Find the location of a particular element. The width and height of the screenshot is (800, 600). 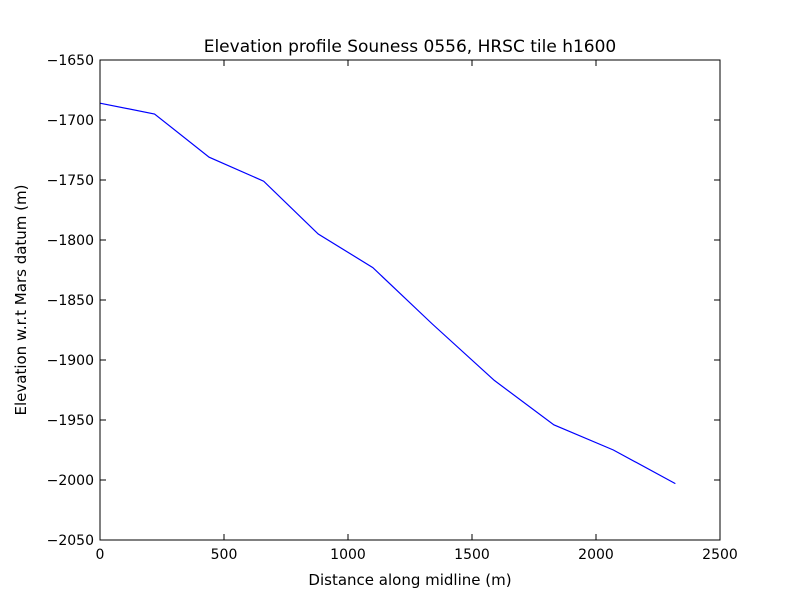

x-tick-label: 500 is located at coordinates (224, 555).